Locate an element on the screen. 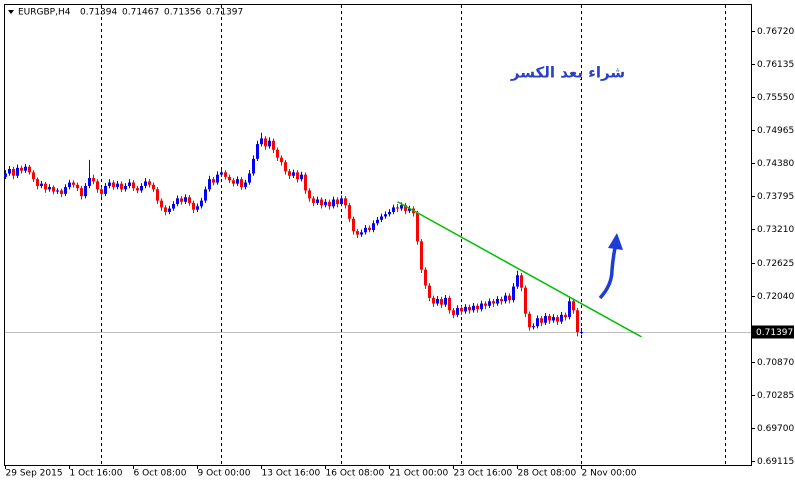 Image resolution: width=795 pixels, height=483 pixels. y-tick-label: 0.73795 is located at coordinates (775, 197).